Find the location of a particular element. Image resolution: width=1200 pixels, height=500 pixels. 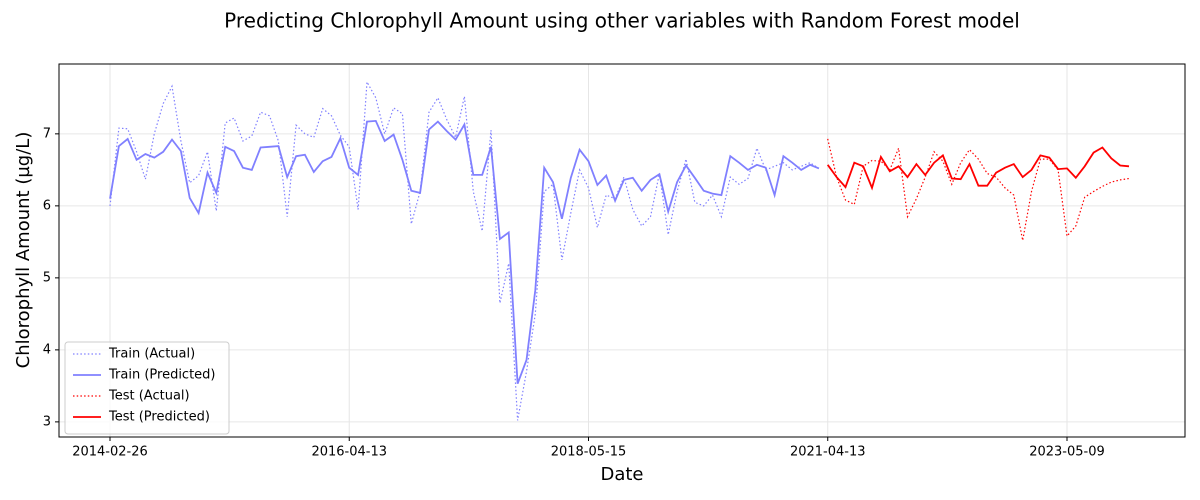

x-tick-label: 2014-02-26 is located at coordinates (110, 452).